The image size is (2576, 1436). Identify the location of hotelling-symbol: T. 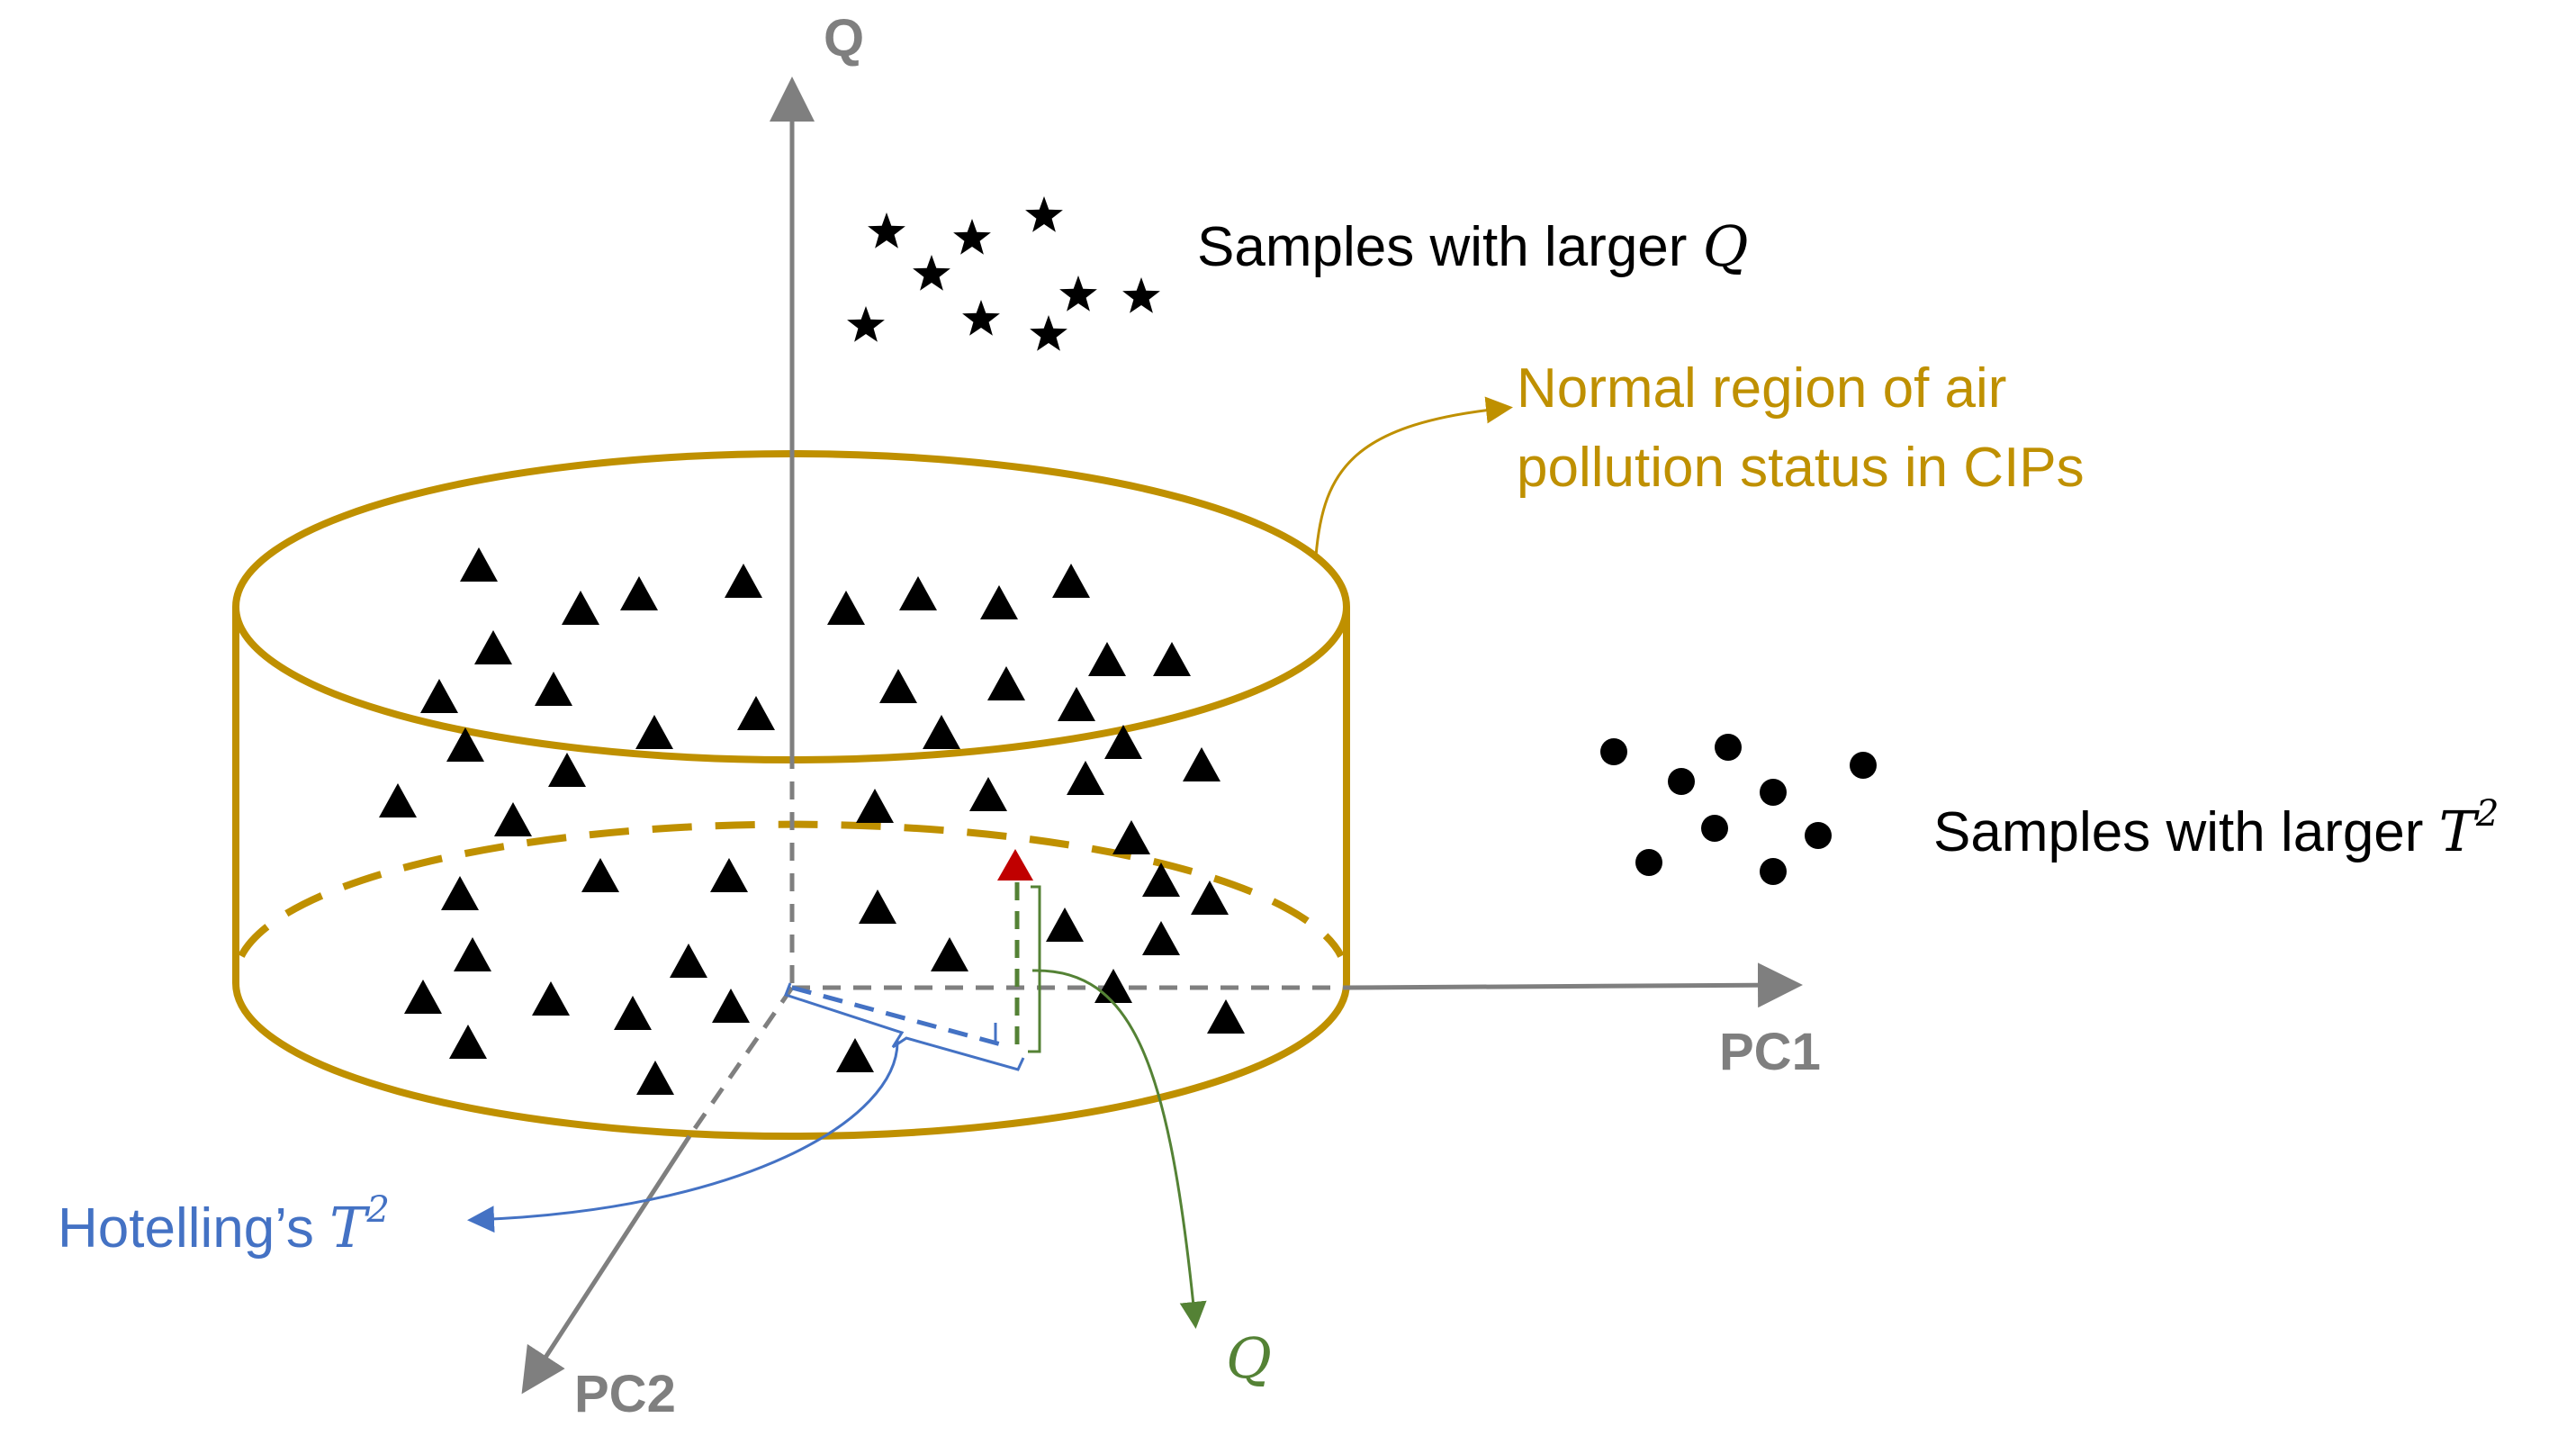
(350, 1228).